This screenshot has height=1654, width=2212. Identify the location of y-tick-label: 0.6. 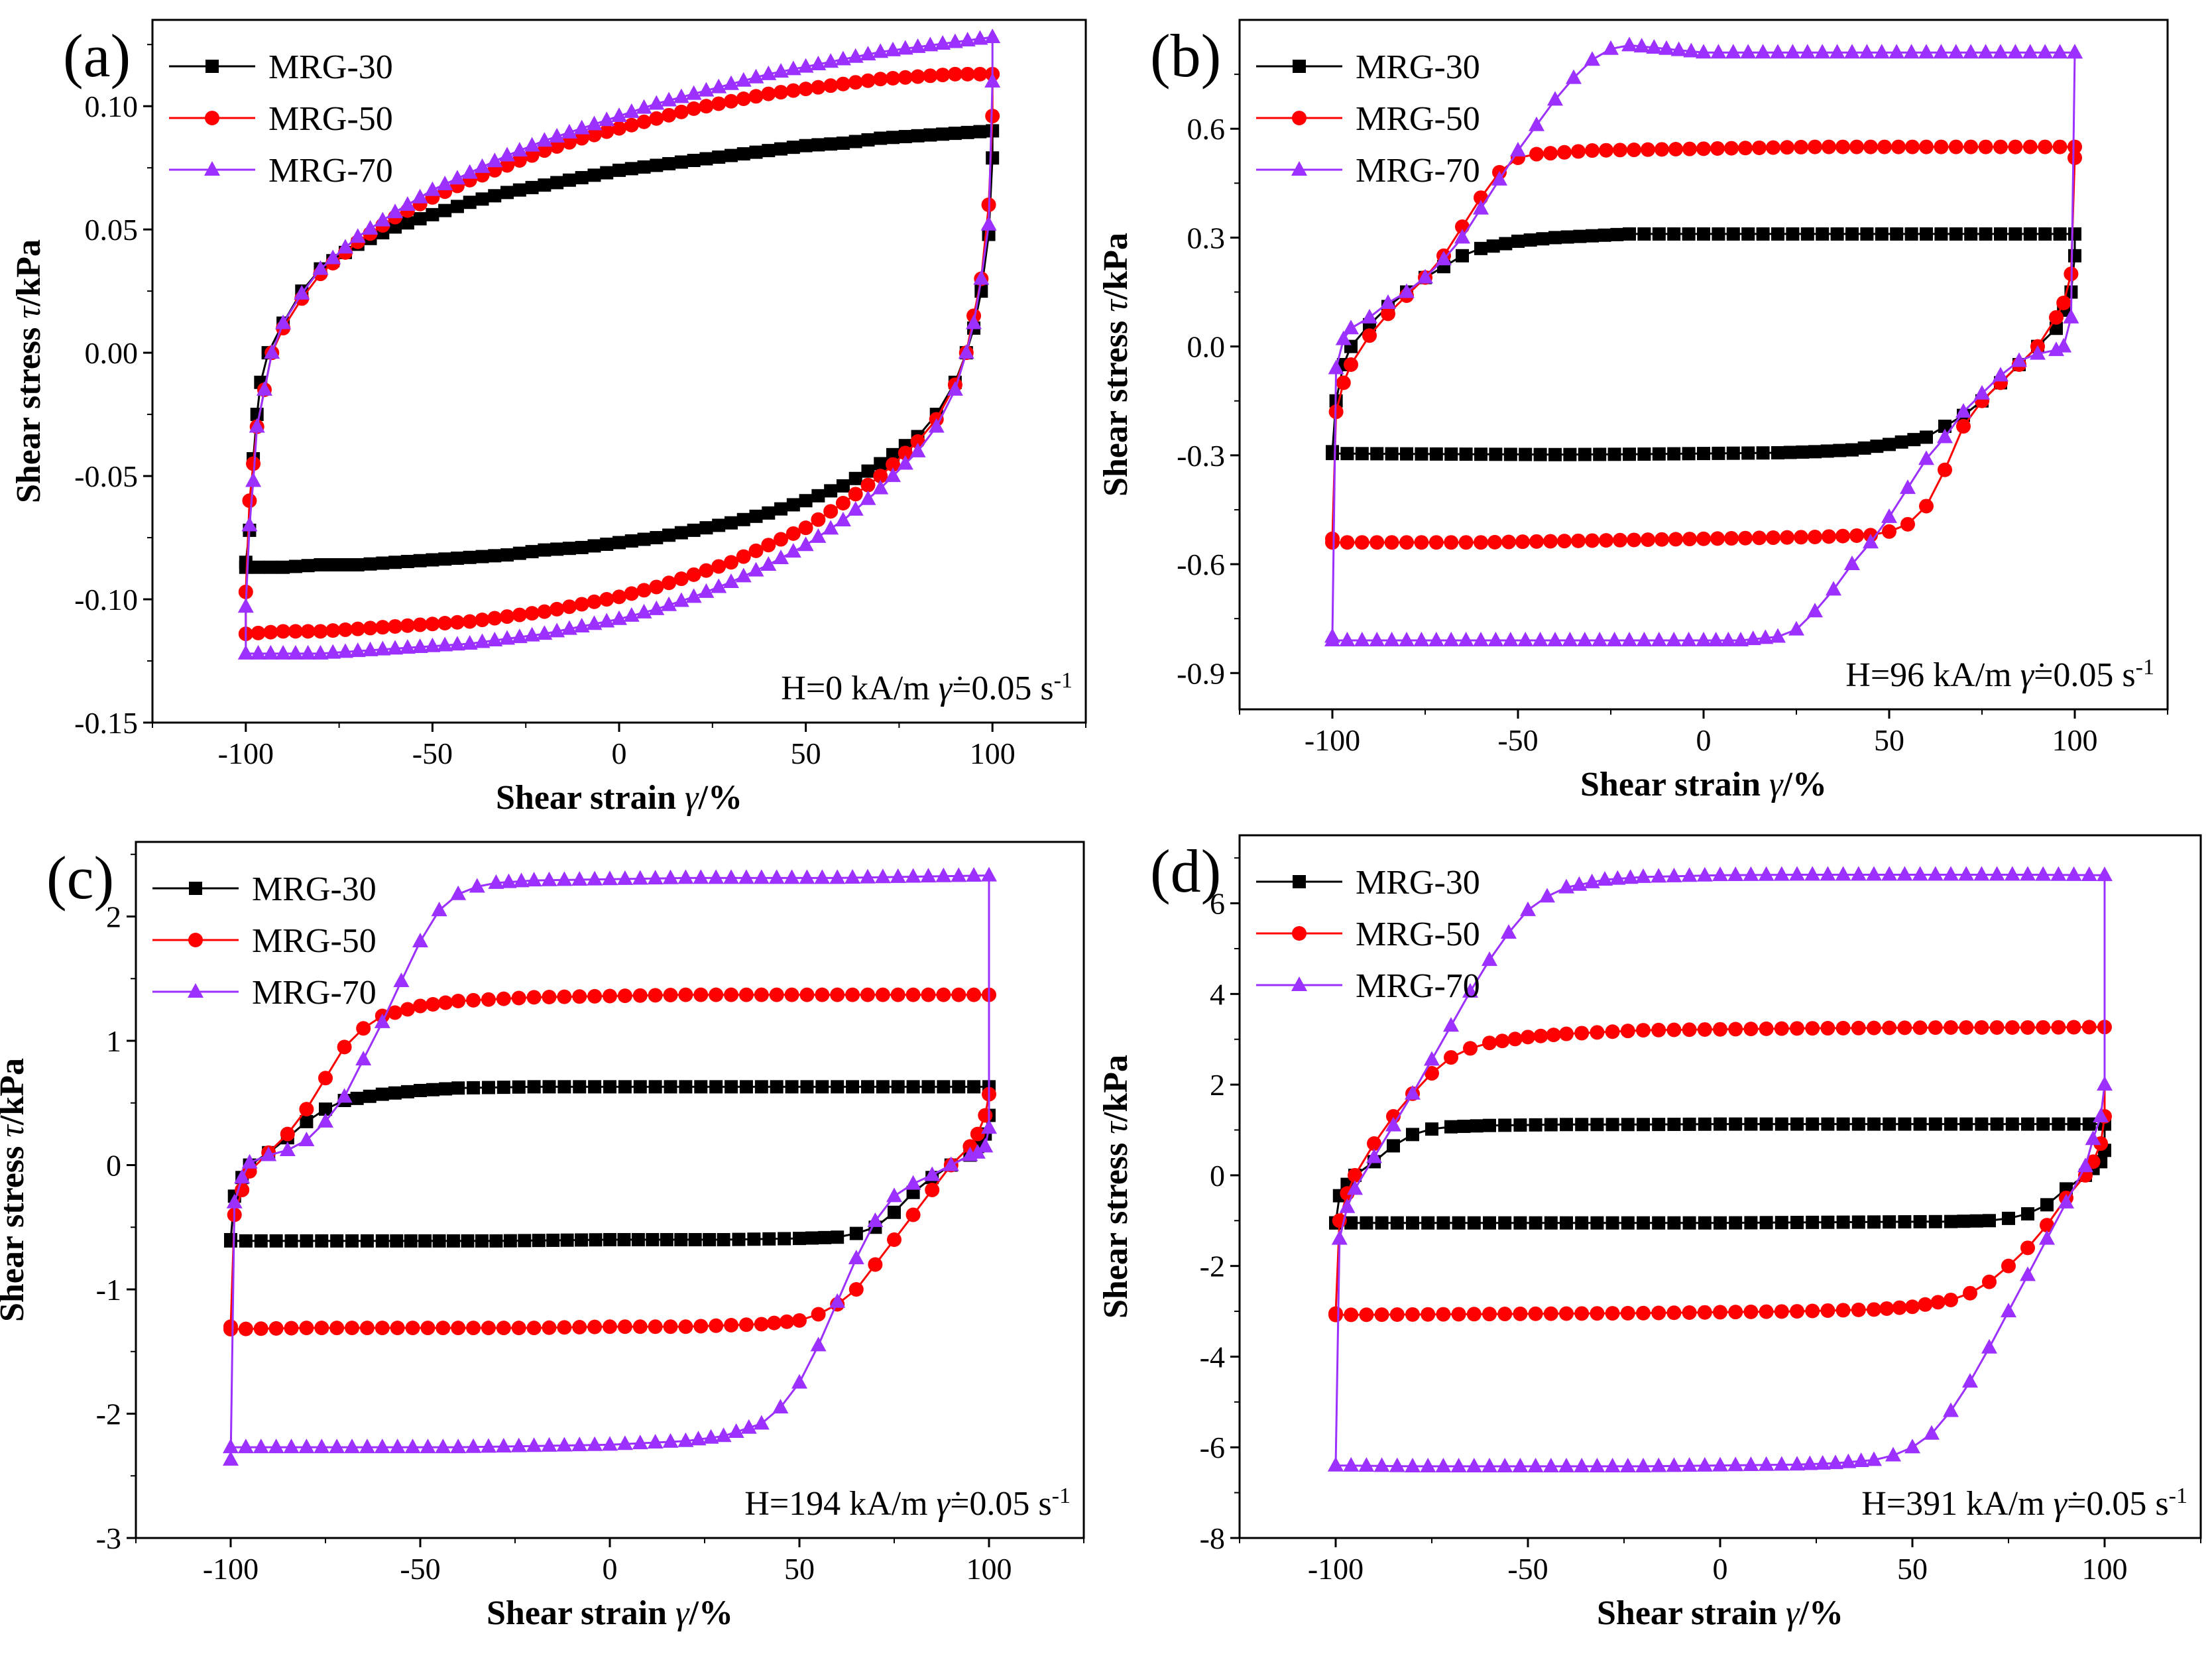
(1206, 129).